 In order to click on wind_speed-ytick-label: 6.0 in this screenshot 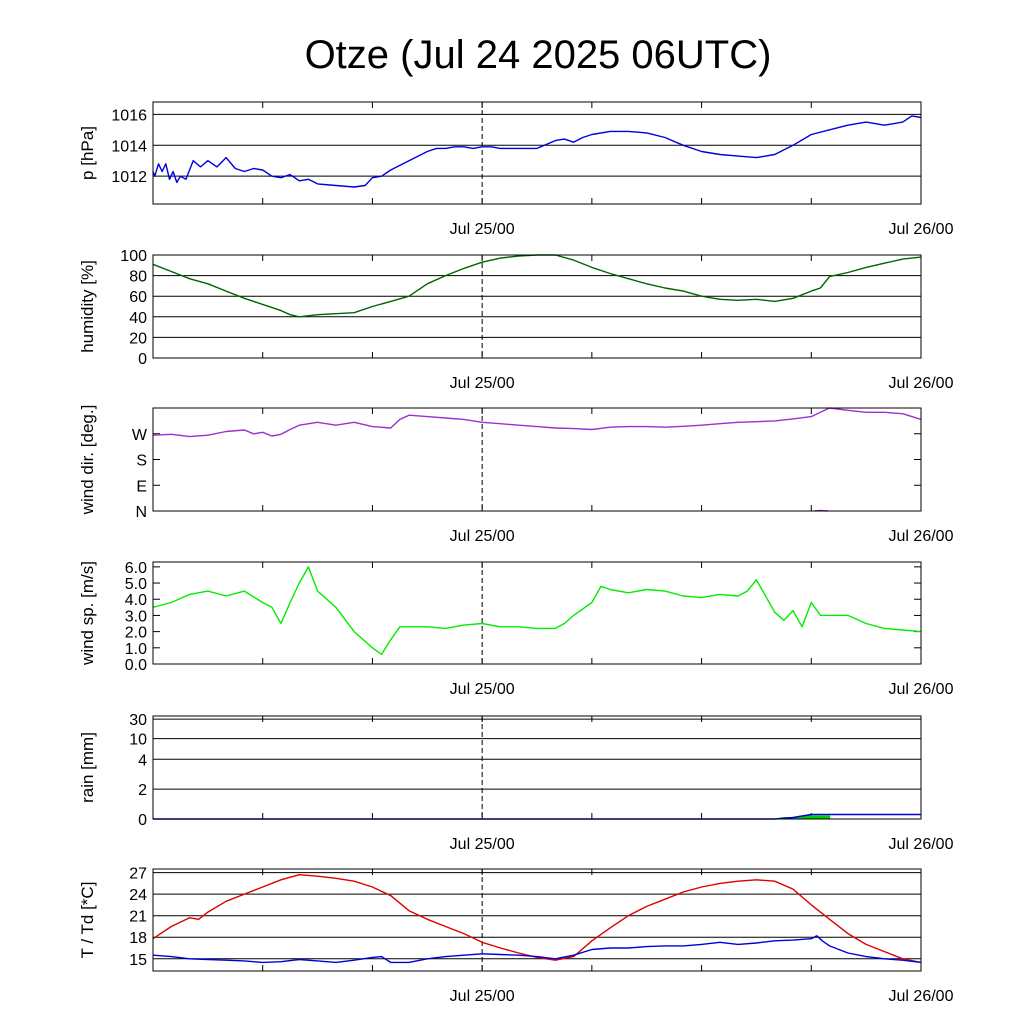, I will do `click(136, 568)`.